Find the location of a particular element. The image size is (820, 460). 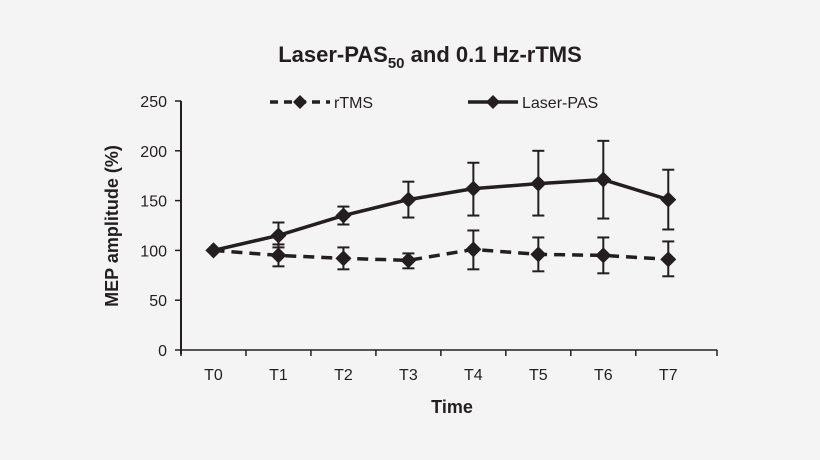

legend-item-rtms: rTMS is located at coordinates (321, 103).